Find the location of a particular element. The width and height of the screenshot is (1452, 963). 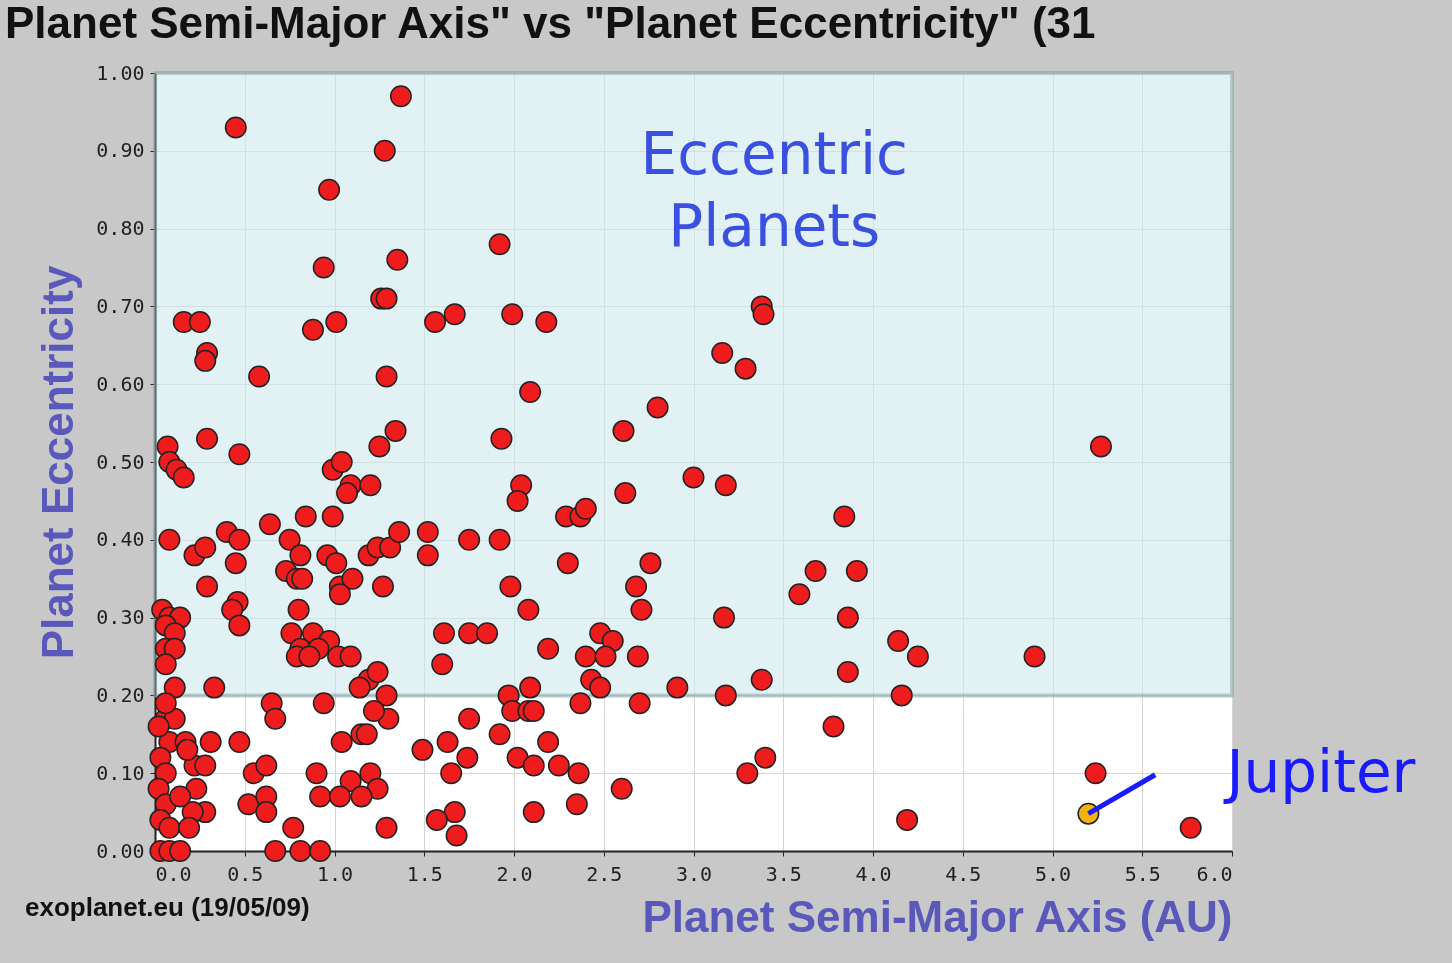

annotation: Jupiter is located at coordinates (1319, 771).